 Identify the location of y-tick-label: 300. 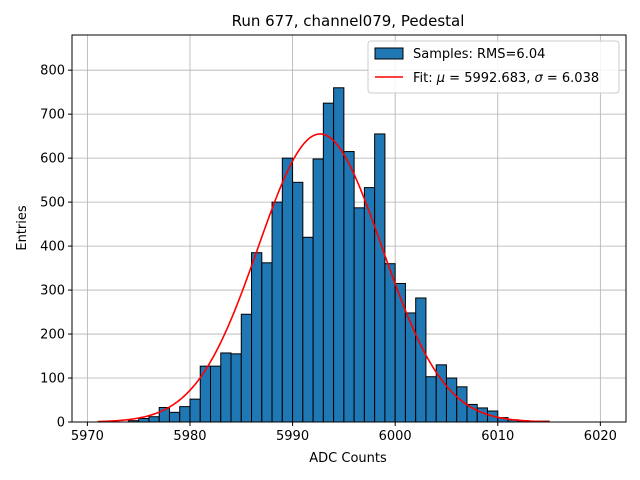
(52, 291).